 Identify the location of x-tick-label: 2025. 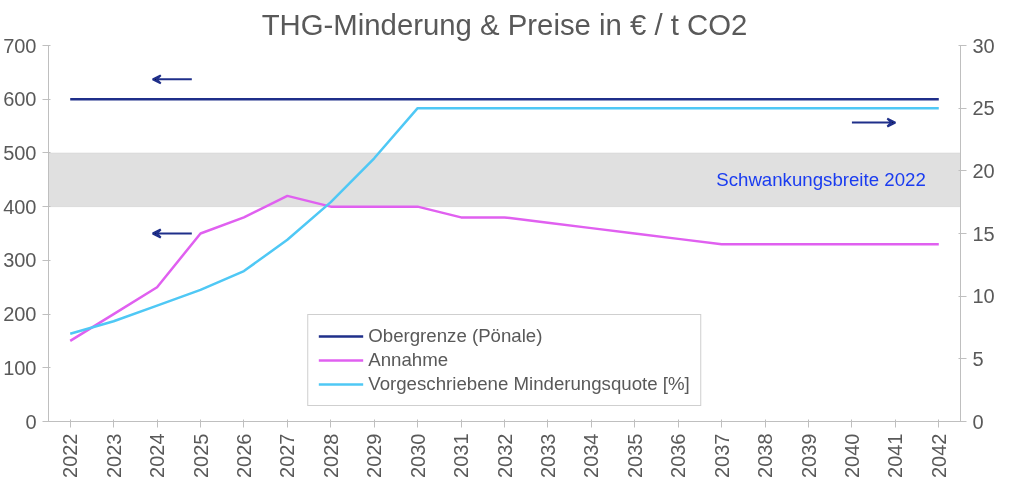
(200, 455).